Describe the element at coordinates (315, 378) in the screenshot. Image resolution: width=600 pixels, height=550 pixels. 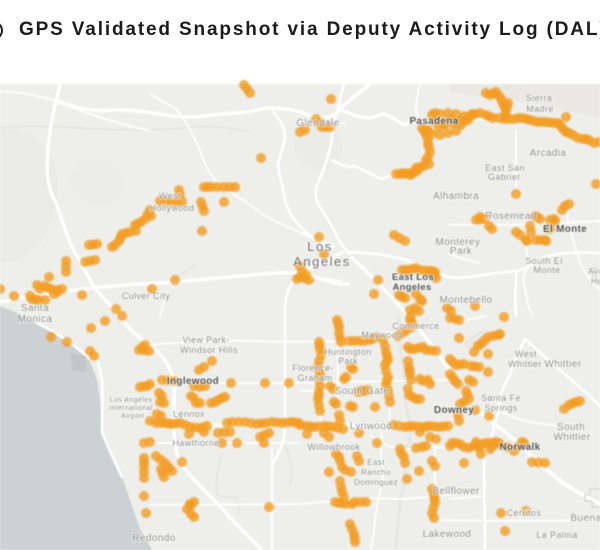
I see `svg-text: Graham` at that location.